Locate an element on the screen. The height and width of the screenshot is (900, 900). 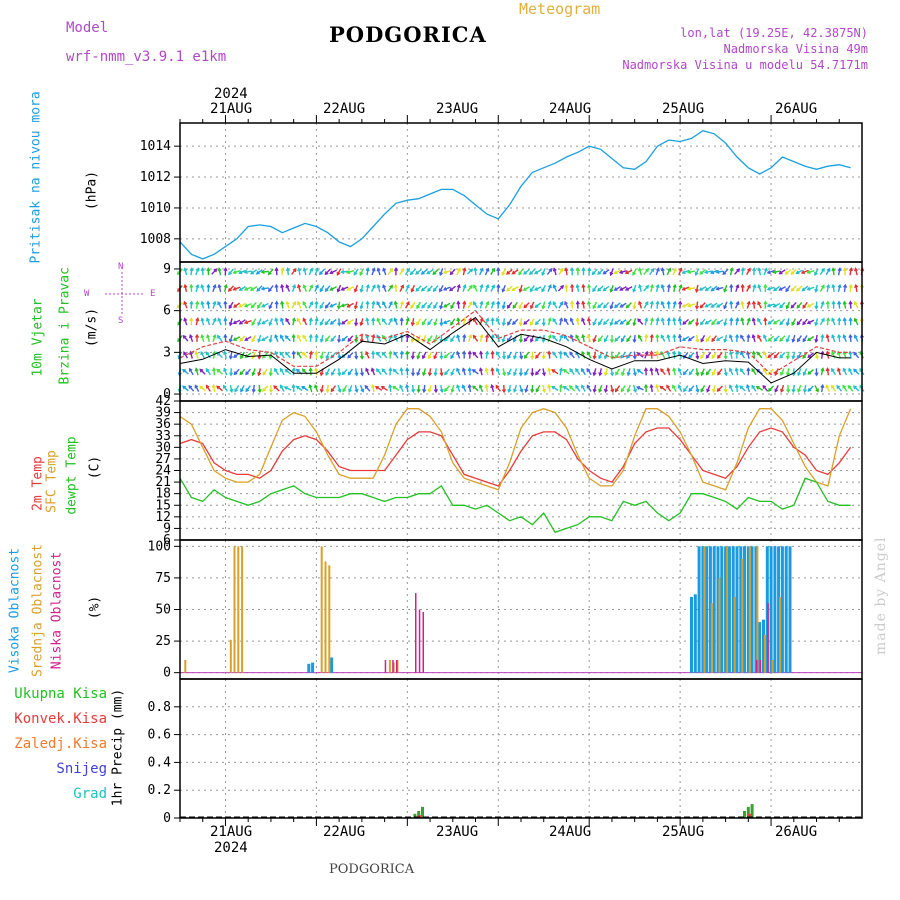
cloud-label-mid: Srednja Oblacnost is located at coordinates (38, 610).